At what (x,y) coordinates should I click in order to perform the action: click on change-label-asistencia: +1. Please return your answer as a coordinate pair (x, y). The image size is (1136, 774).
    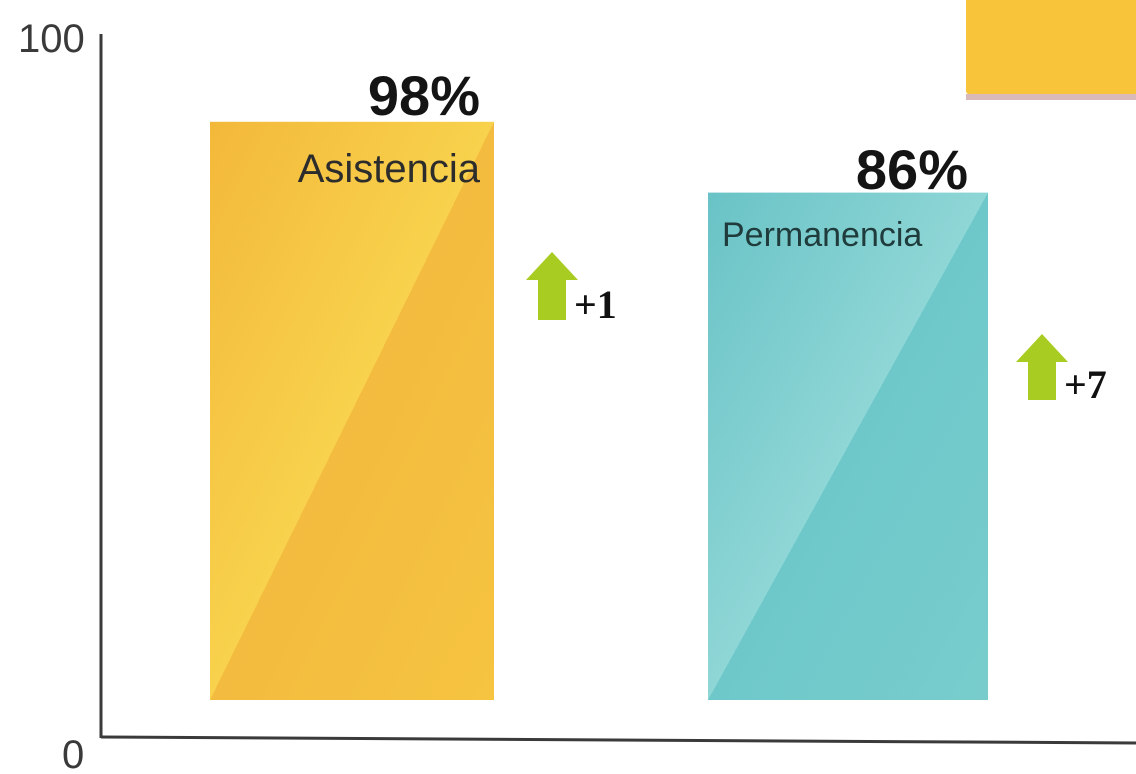
    Looking at the image, I should click on (595, 304).